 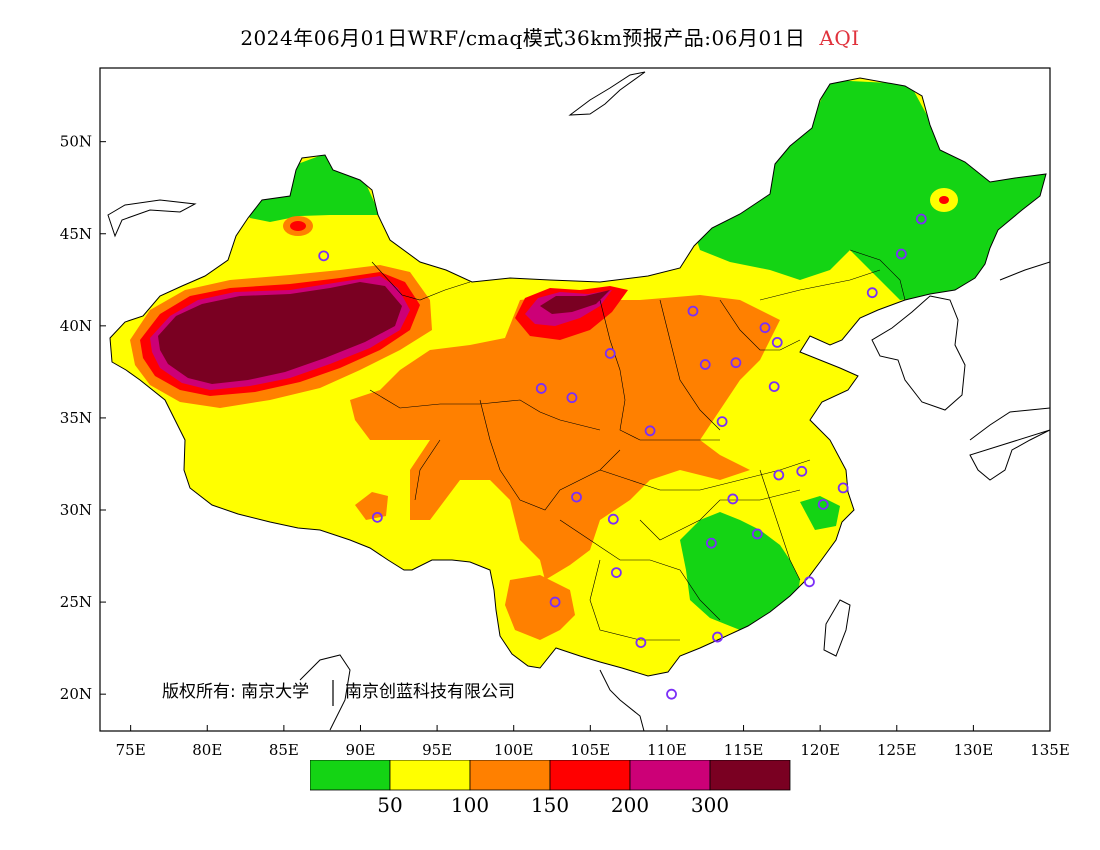 I want to click on x-tick-label: 135E, so click(x=1050, y=750).